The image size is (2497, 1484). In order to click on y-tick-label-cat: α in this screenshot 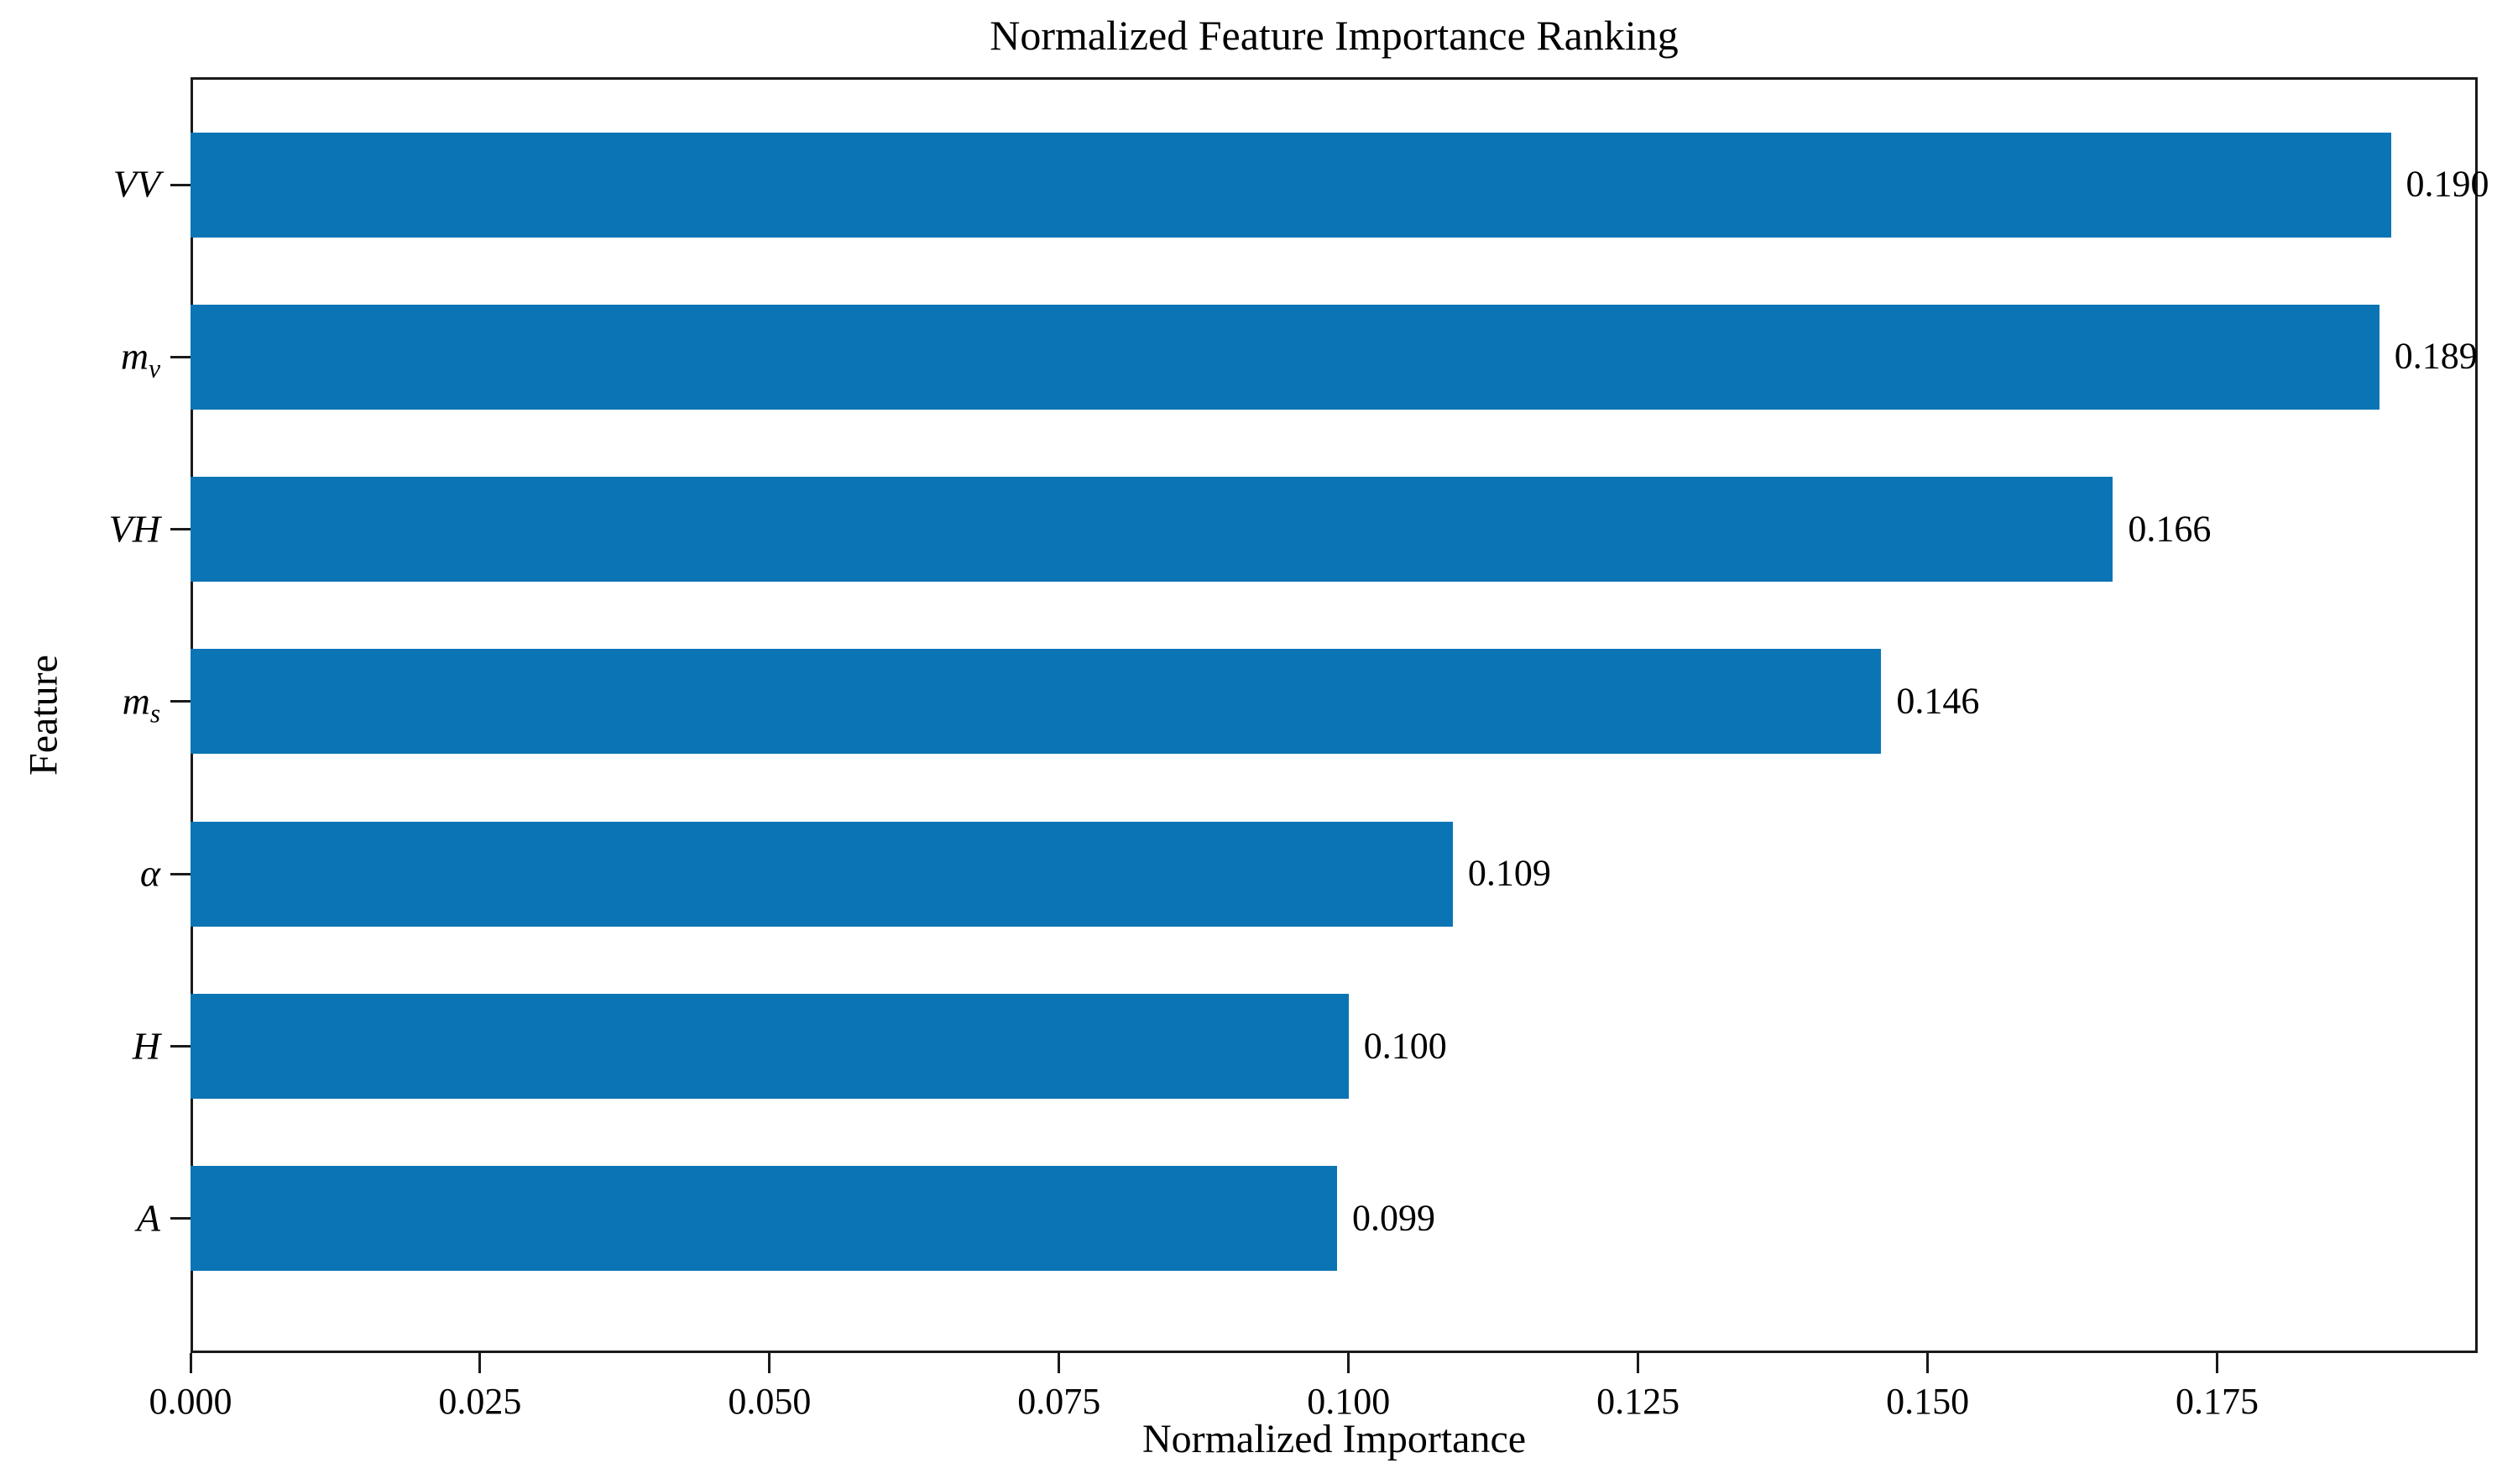, I will do `click(149, 873)`.